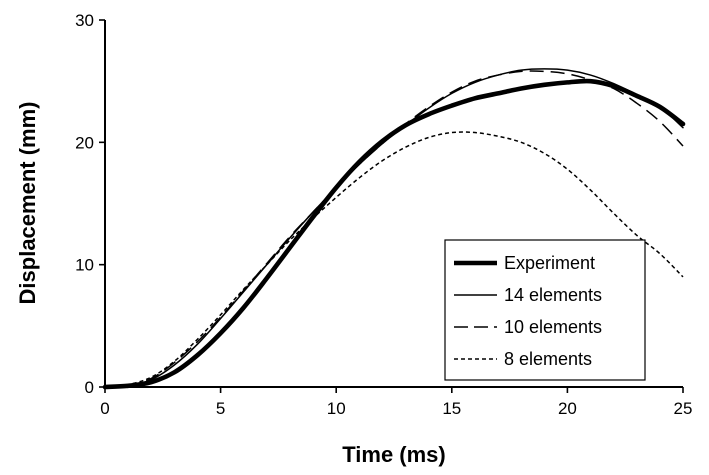 The image size is (709, 475). I want to click on x-tick-label: 15, so click(451, 408).